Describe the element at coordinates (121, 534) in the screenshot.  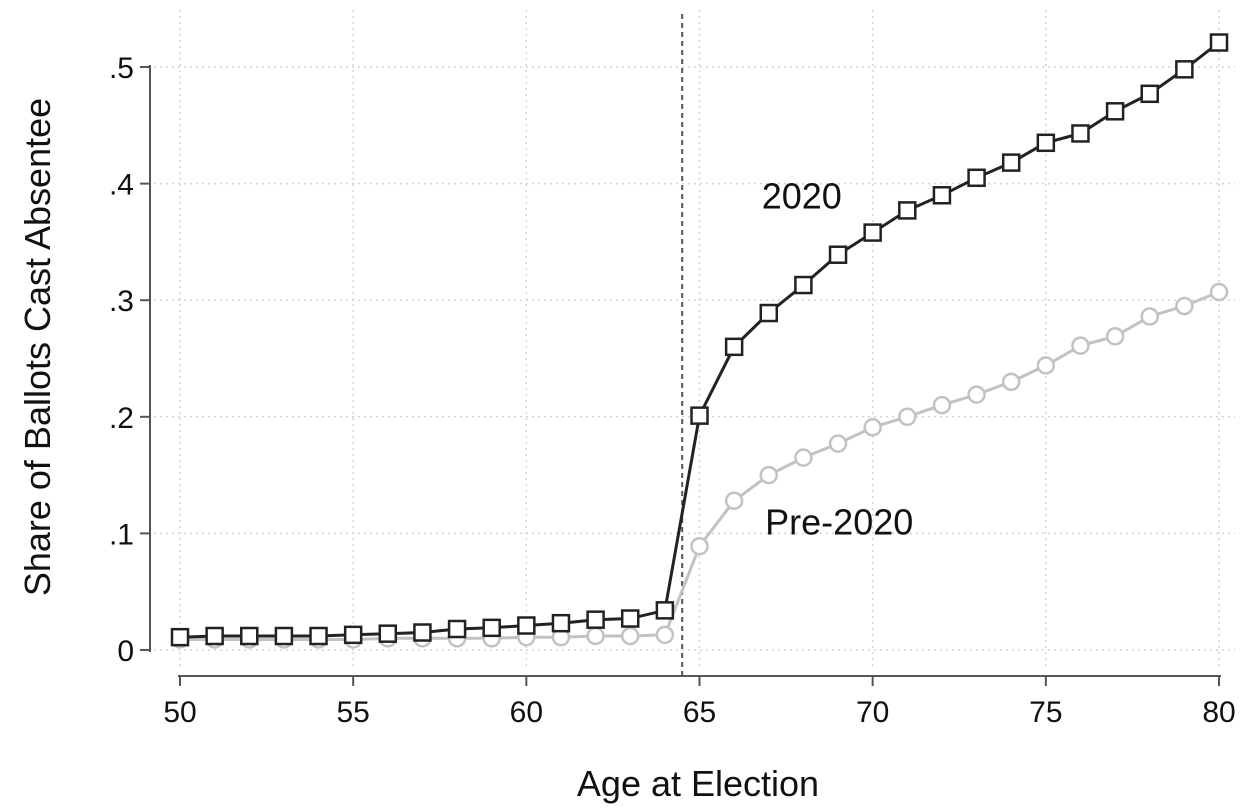
I see `y-tick-label: .1` at that location.